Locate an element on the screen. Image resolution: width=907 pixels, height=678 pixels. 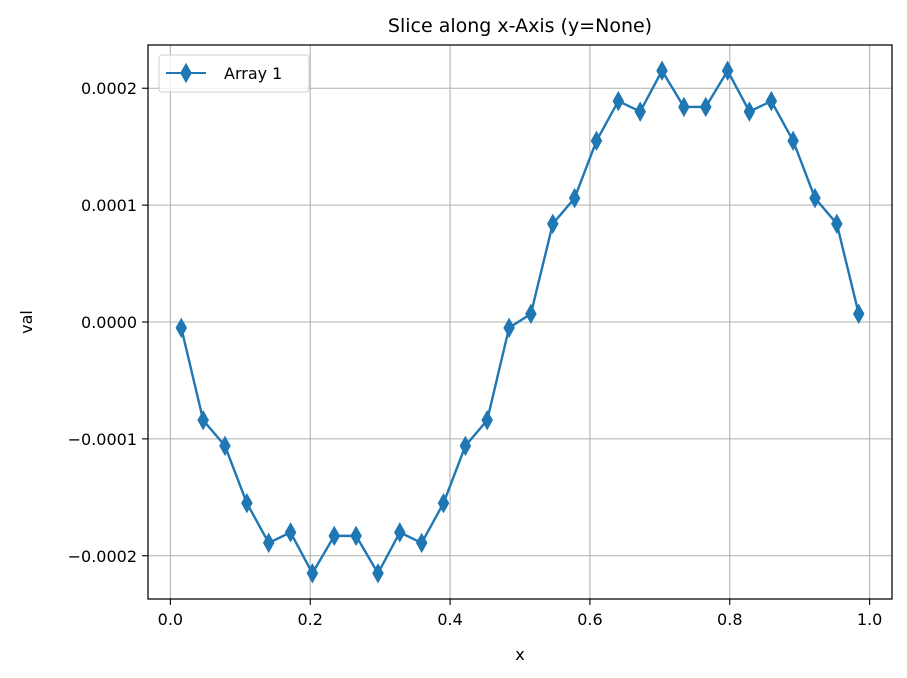
x-axis-title: x is located at coordinates (519, 654).